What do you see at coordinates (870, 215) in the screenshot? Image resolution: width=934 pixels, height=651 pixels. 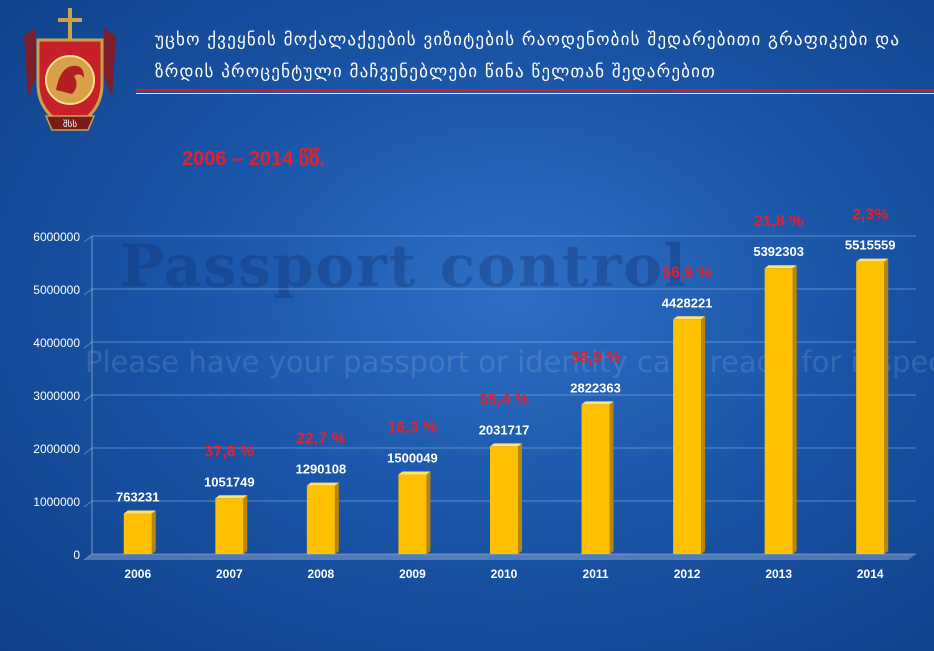 I see `growth-label: 2,3%` at bounding box center [870, 215].